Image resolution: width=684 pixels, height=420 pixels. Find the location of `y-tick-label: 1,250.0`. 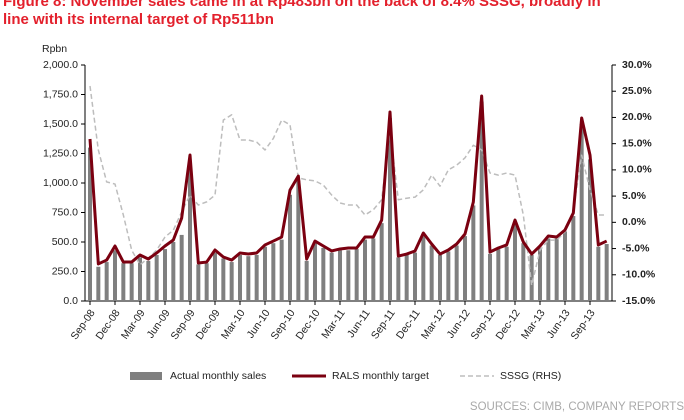

y-tick-label: 1,250.0 is located at coordinates (60, 153).